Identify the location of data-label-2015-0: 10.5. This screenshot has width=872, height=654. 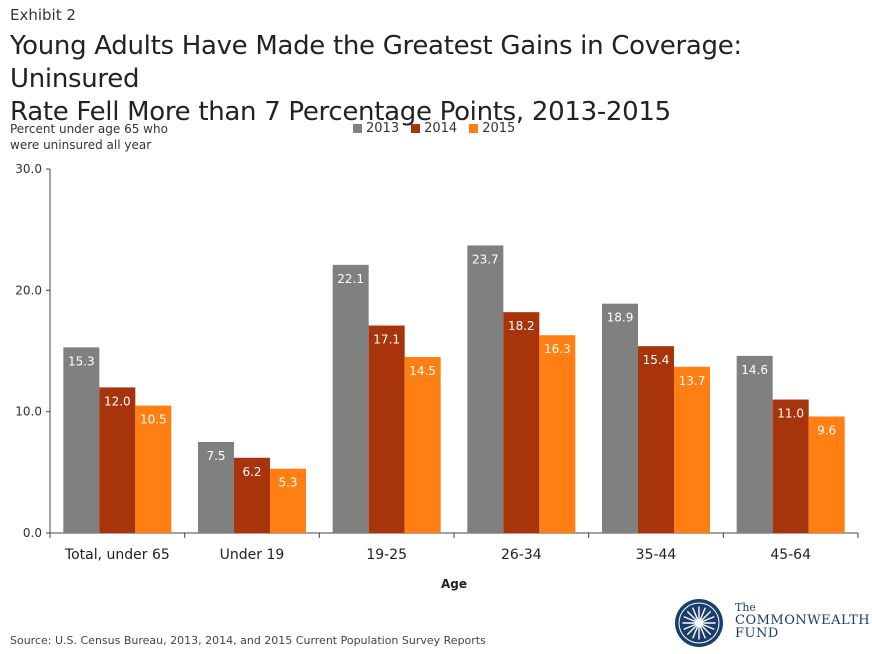
(153, 420).